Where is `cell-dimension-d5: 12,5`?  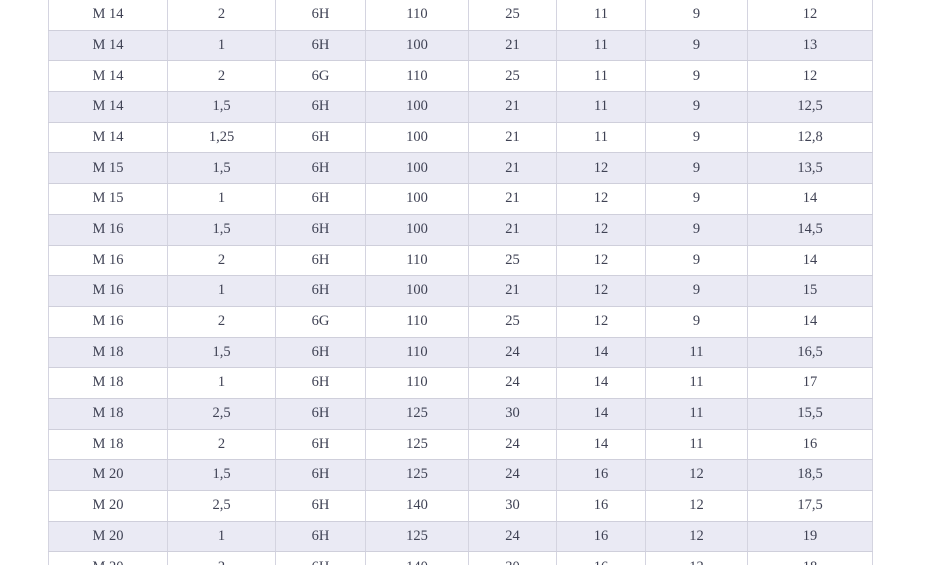 cell-dimension-d5: 12,5 is located at coordinates (810, 107).